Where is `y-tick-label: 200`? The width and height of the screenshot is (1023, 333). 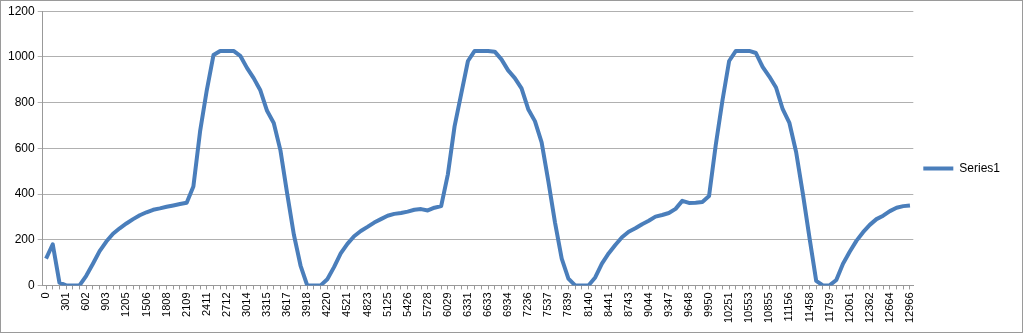 y-tick-label: 200 is located at coordinates (25, 239).